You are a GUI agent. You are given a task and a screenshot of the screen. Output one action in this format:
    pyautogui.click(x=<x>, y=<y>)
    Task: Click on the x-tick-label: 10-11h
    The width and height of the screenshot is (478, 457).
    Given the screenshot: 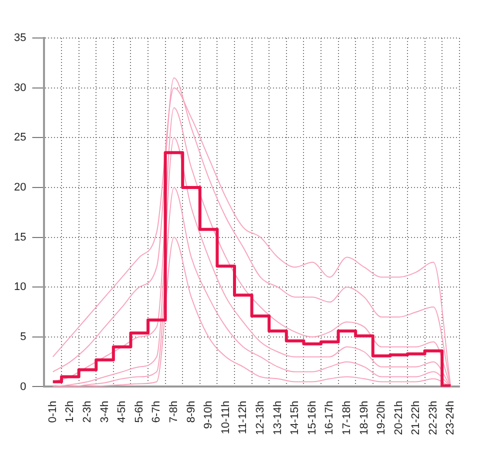 What is the action you would take?
    pyautogui.click(x=226, y=417)
    